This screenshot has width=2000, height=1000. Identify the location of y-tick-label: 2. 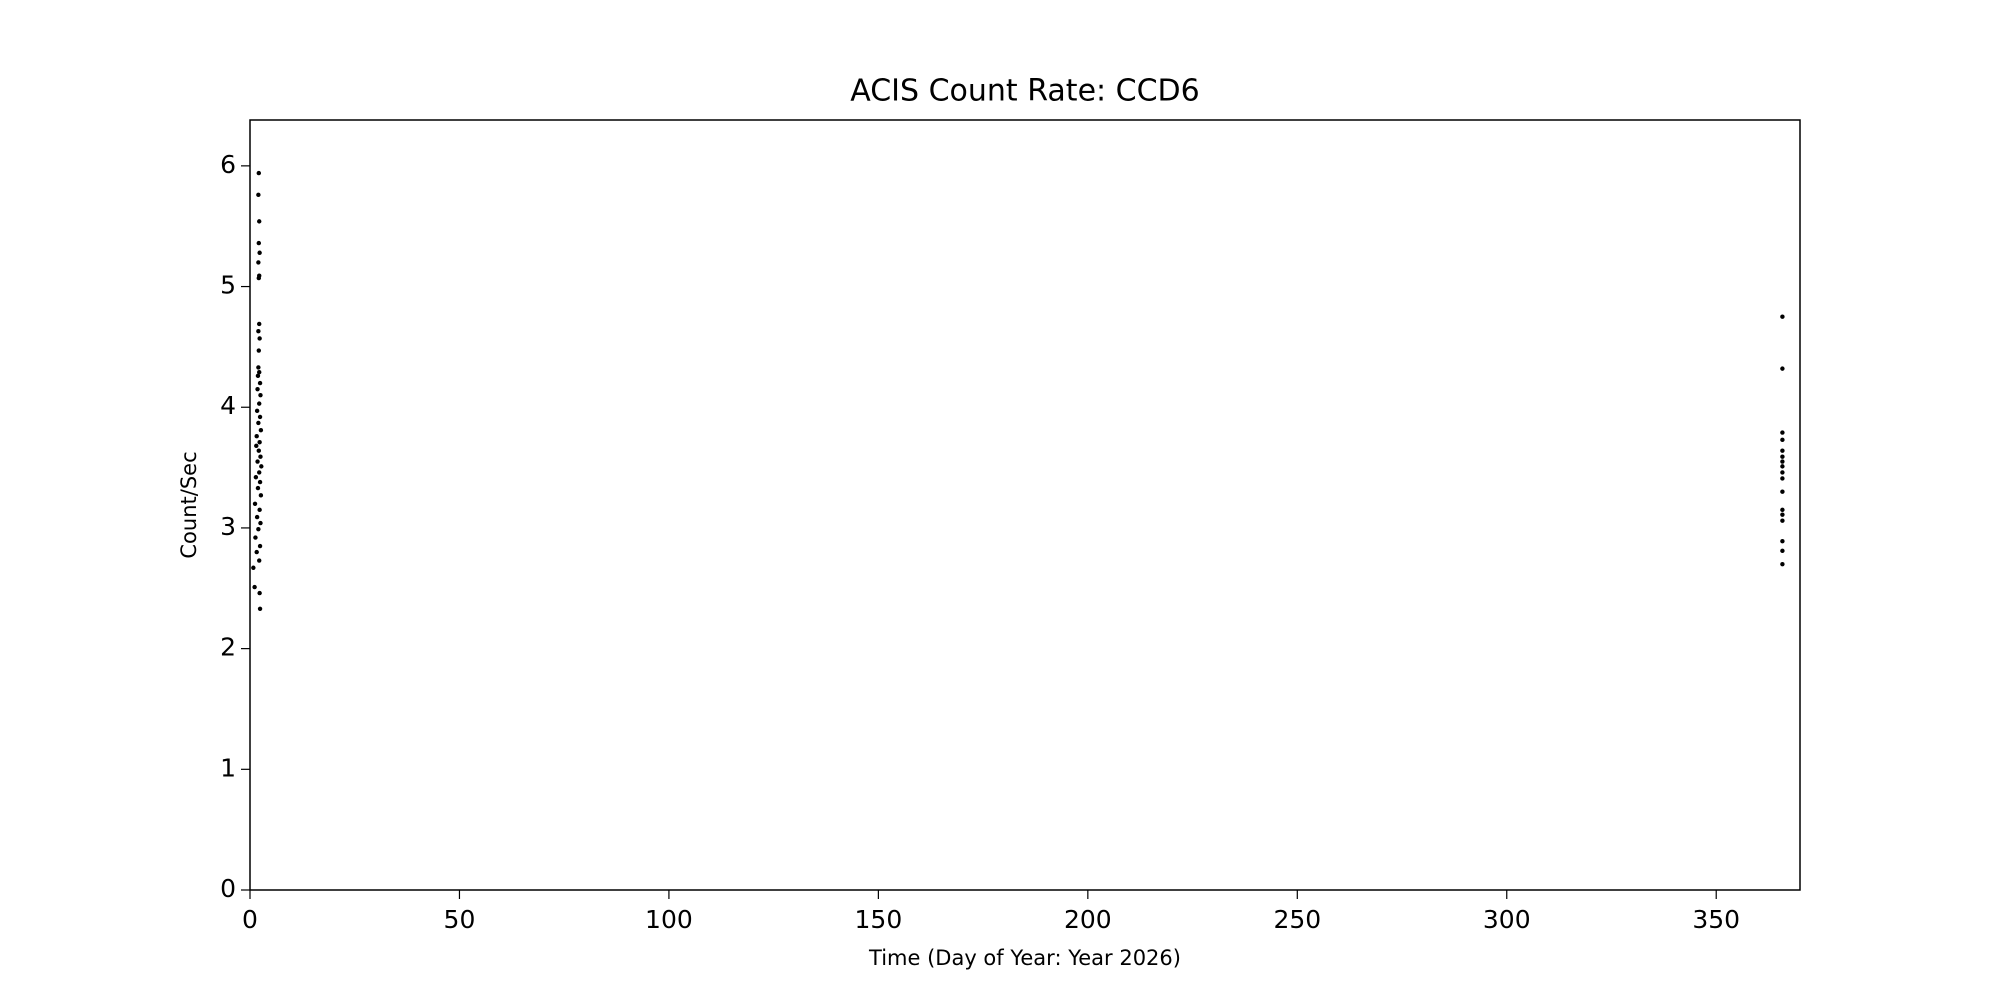
(228, 647).